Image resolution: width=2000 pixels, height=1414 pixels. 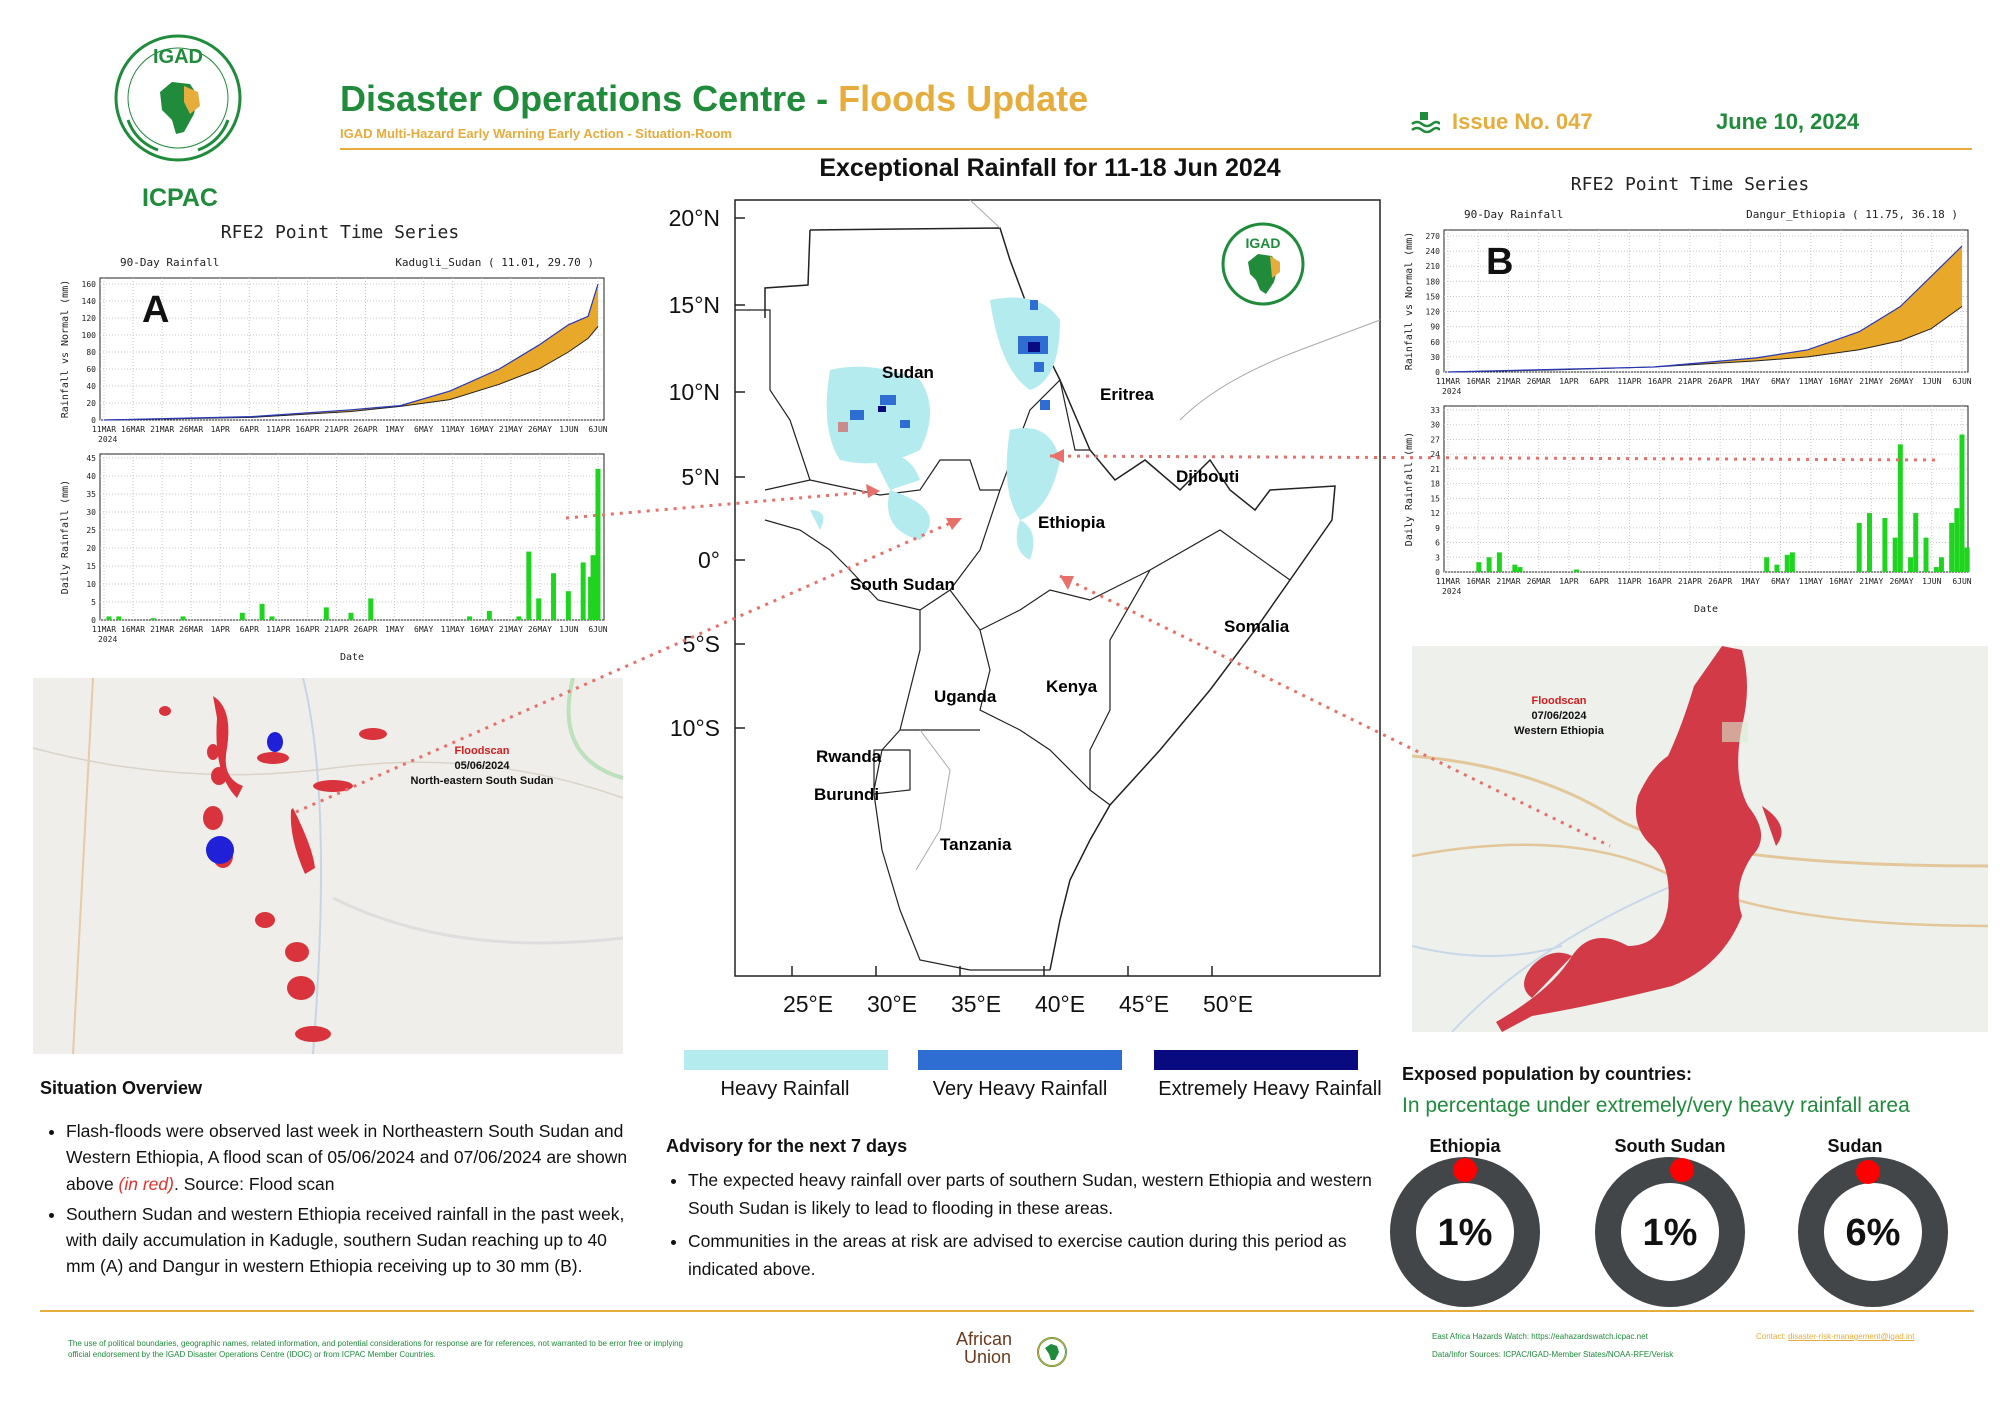 What do you see at coordinates (1433, 266) in the screenshot?
I see `y-tick-label: 210` at bounding box center [1433, 266].